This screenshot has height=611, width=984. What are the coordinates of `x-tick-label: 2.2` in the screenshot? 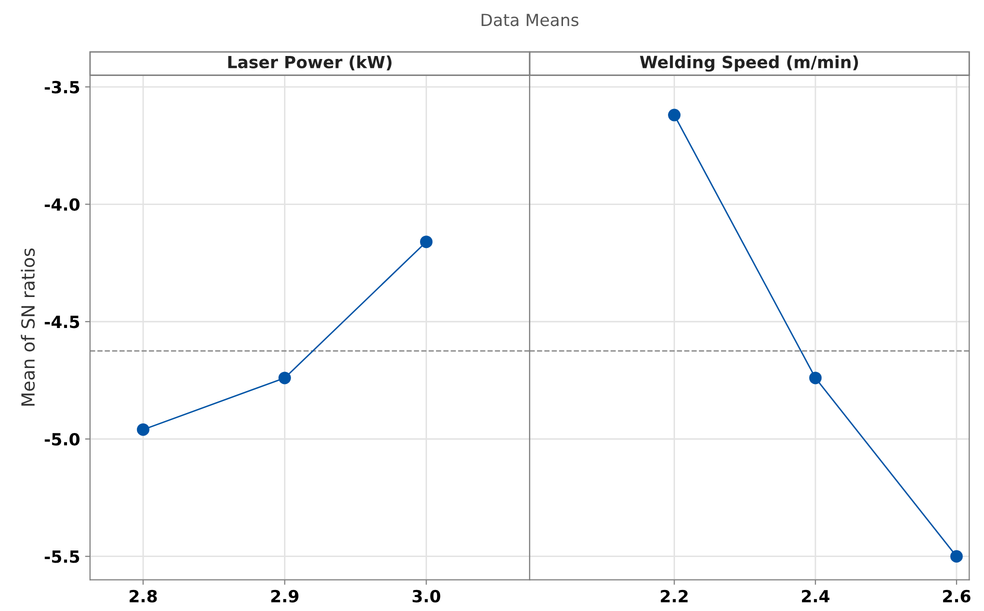 It's located at (674, 596).